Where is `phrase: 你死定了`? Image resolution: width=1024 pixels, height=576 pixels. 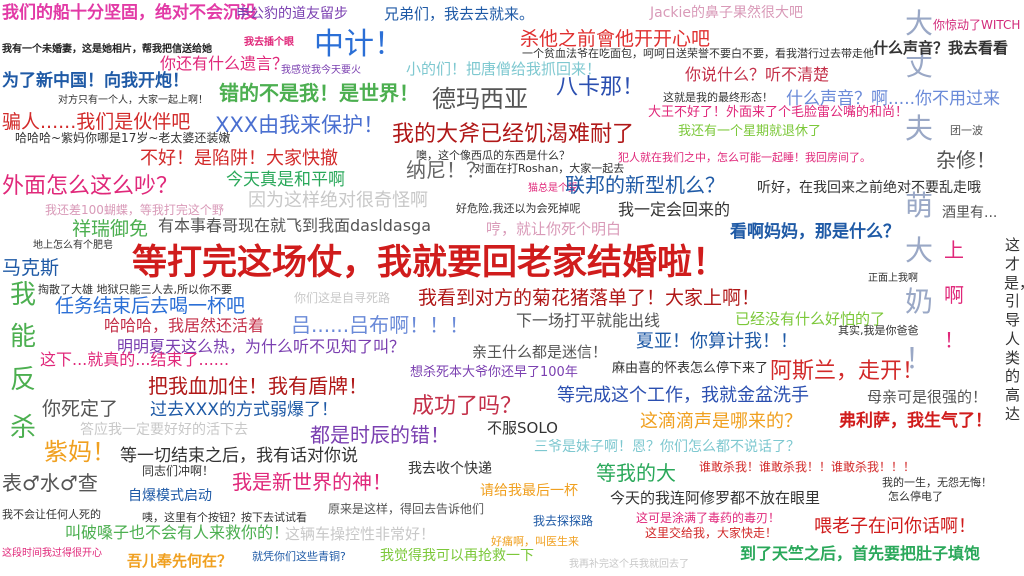 phrase: 你死定了 is located at coordinates (80, 409).